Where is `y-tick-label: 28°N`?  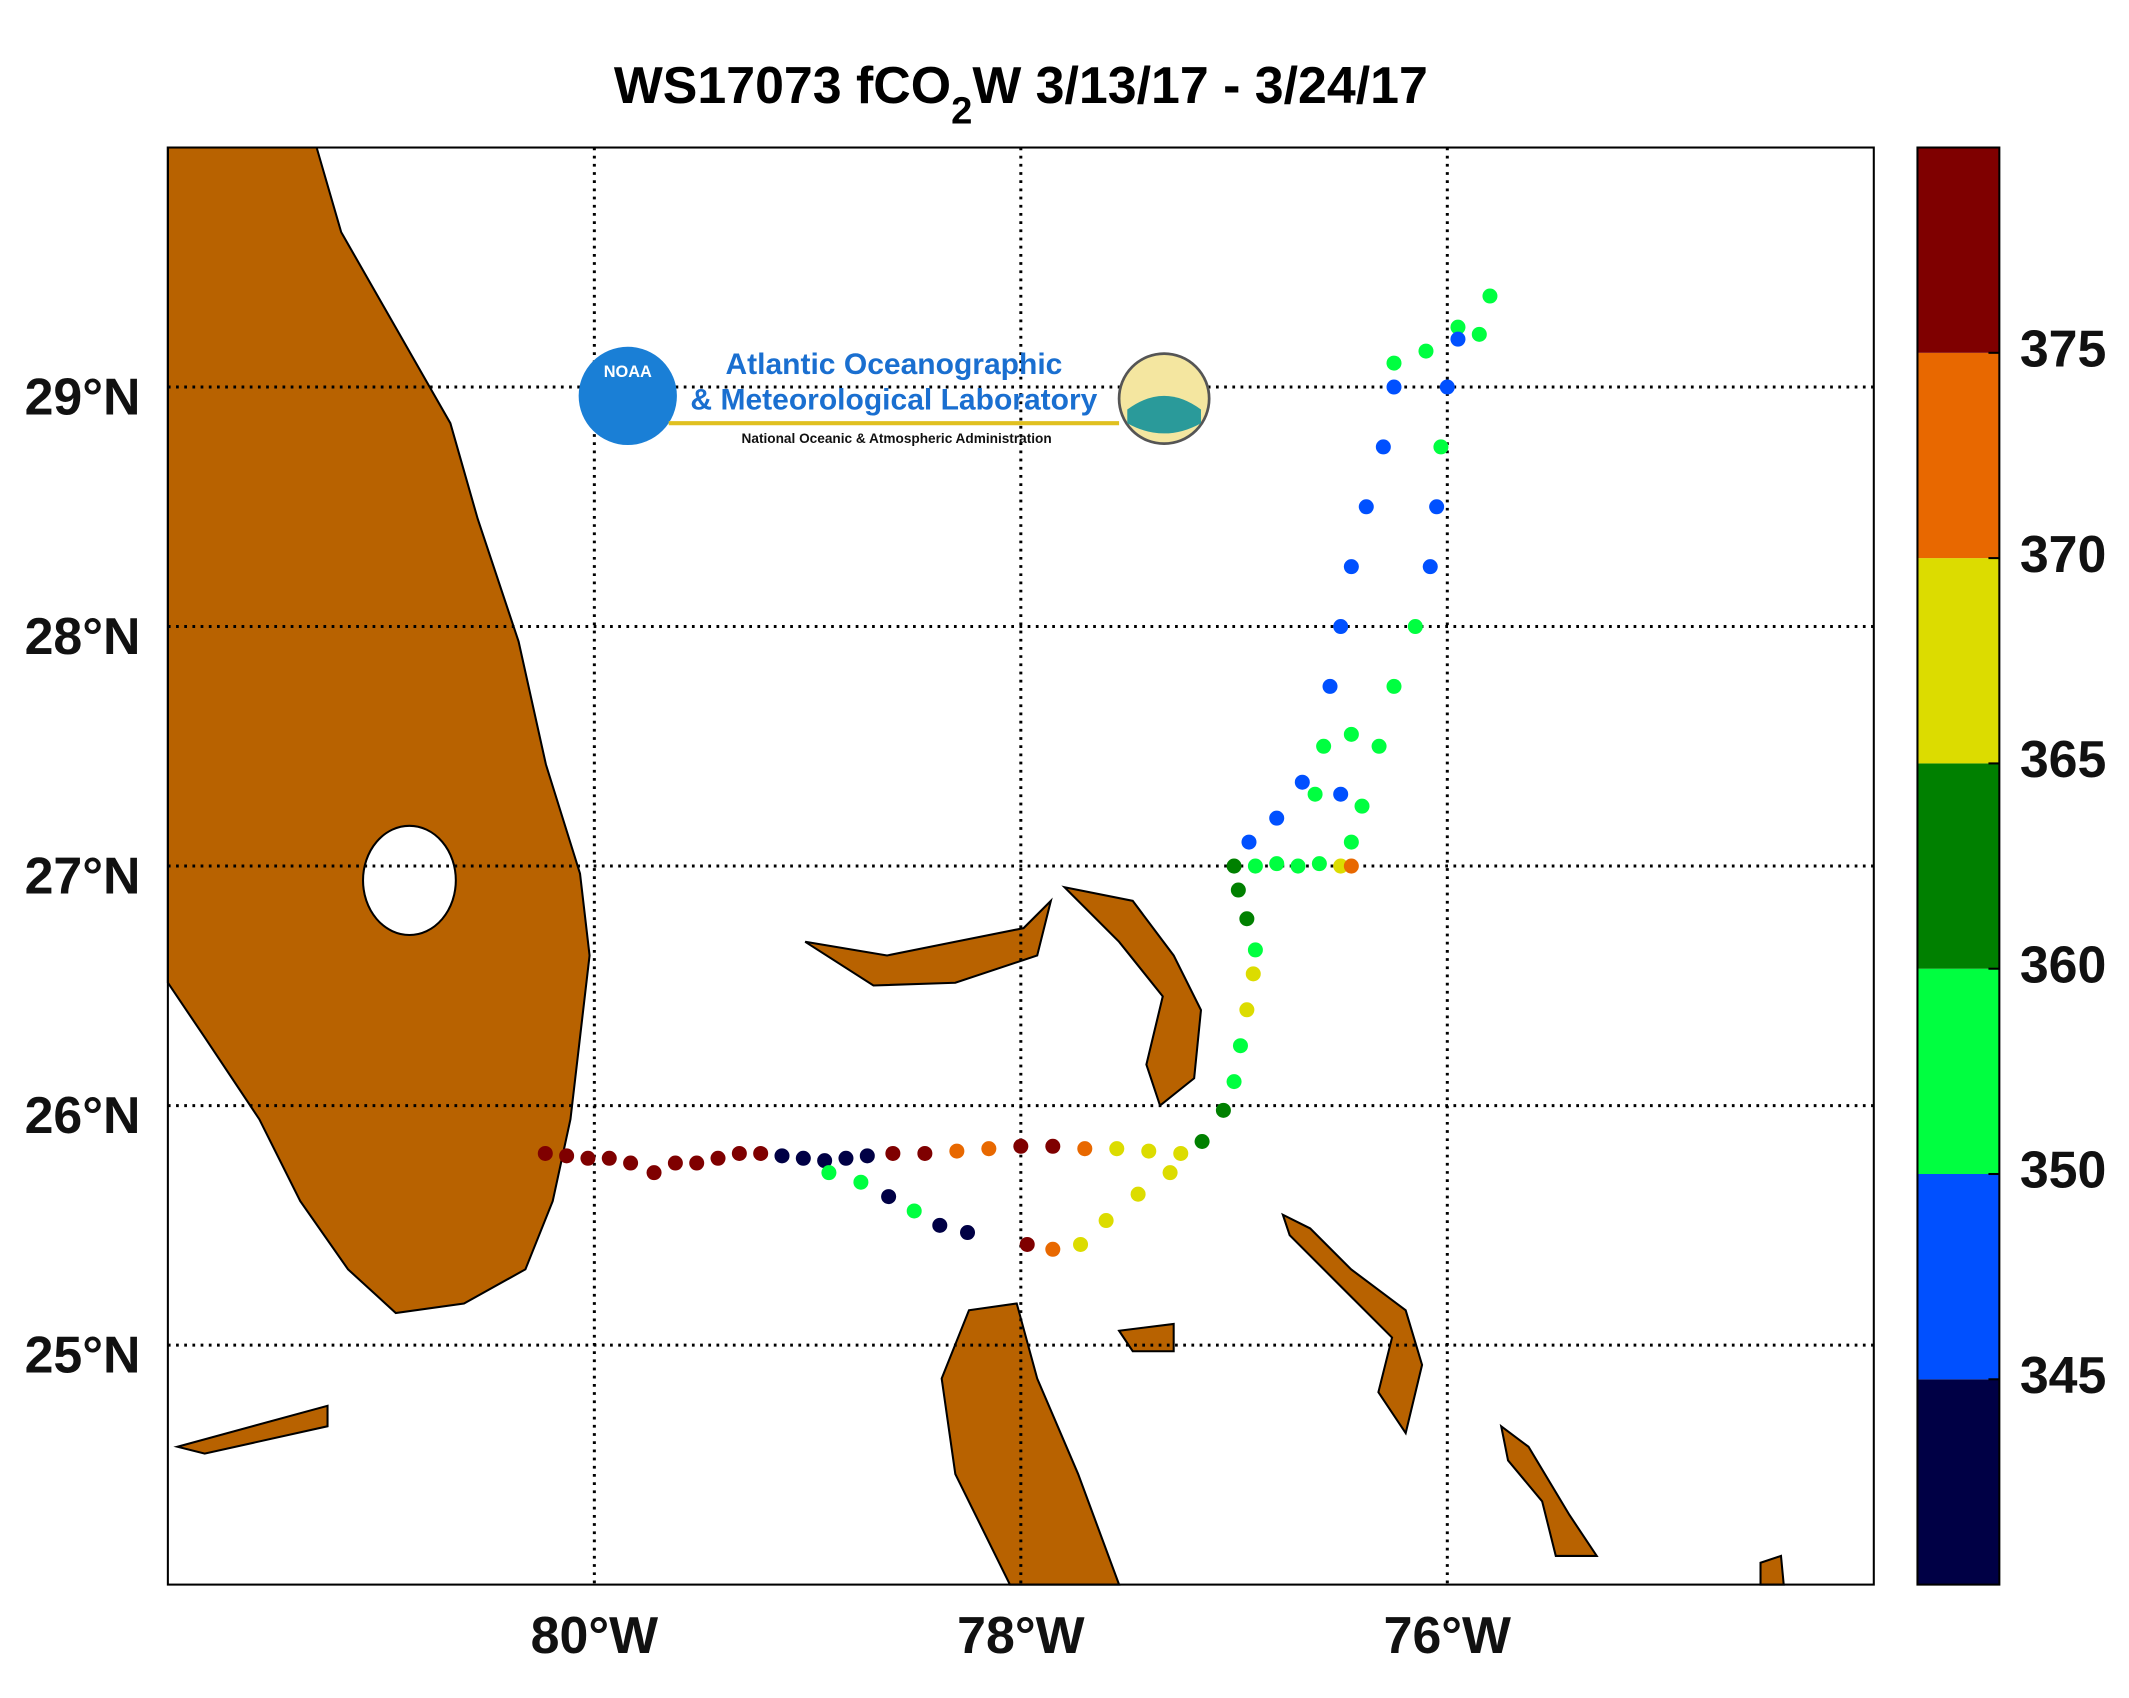
y-tick-label: 28°N is located at coordinates (83, 636).